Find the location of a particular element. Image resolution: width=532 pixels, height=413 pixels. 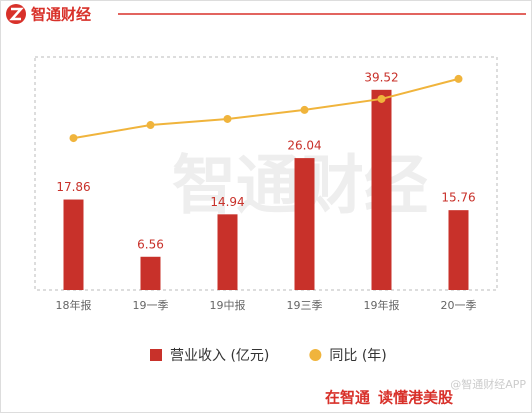

value-label: 15.76 is located at coordinates (458, 198).